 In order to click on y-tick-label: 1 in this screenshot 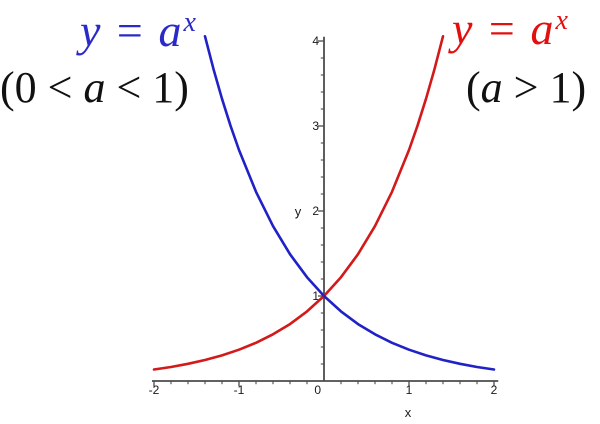, I will do `click(315, 296)`.